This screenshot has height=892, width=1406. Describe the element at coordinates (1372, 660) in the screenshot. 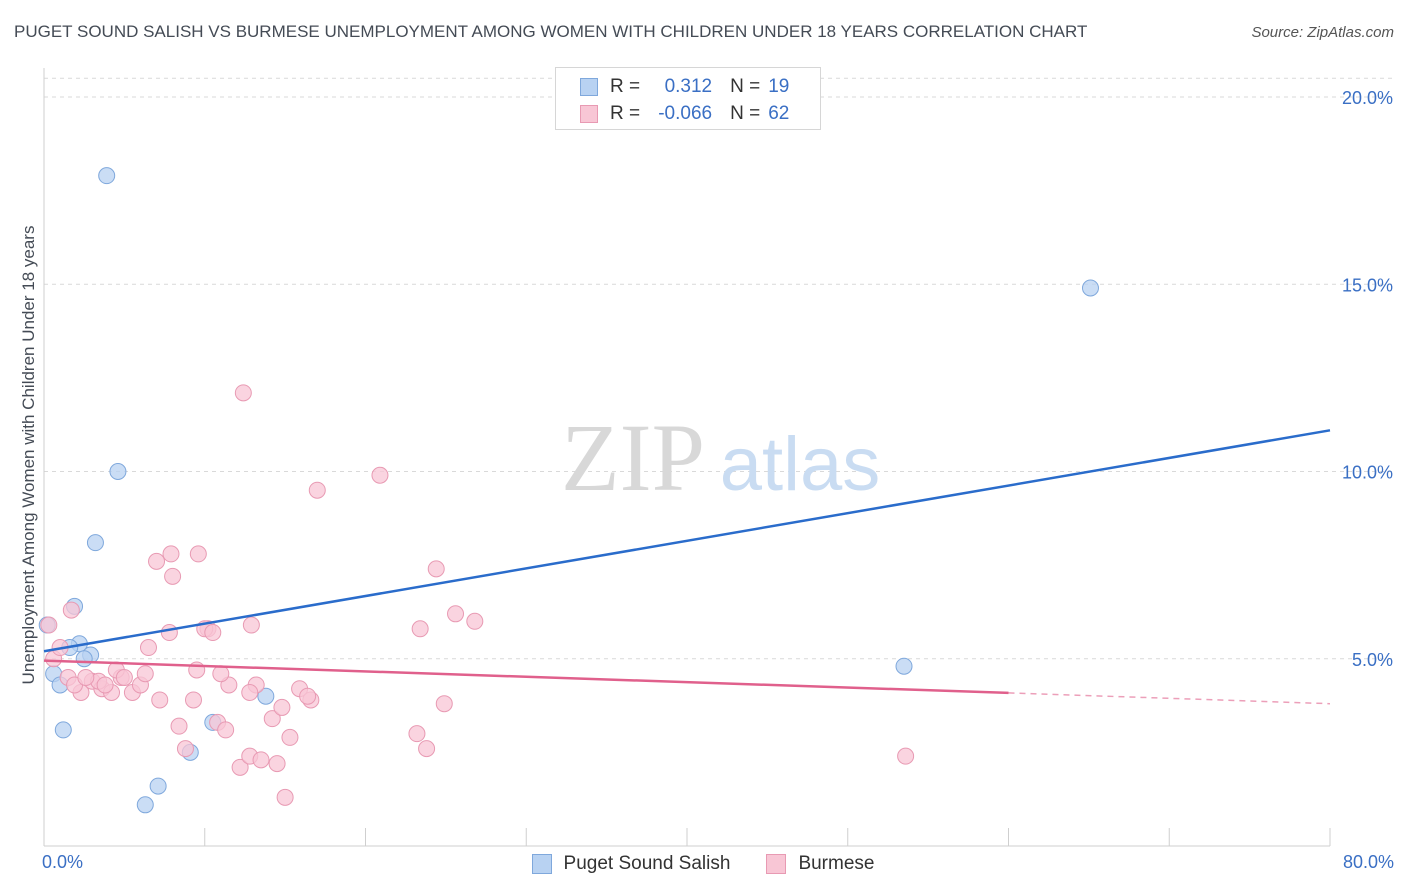

I see `y-tick-label: 5.0%` at that location.